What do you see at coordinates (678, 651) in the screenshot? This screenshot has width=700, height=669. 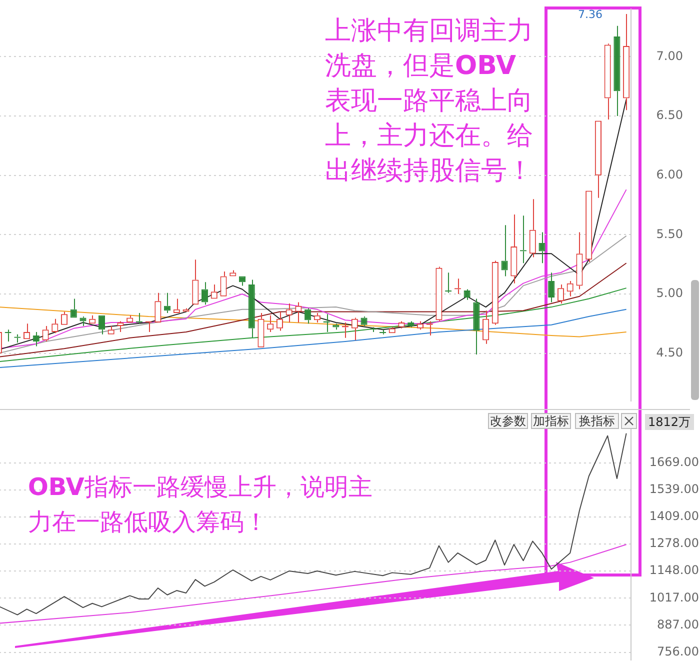 I see `y-tick-label: 756.00` at bounding box center [678, 651].